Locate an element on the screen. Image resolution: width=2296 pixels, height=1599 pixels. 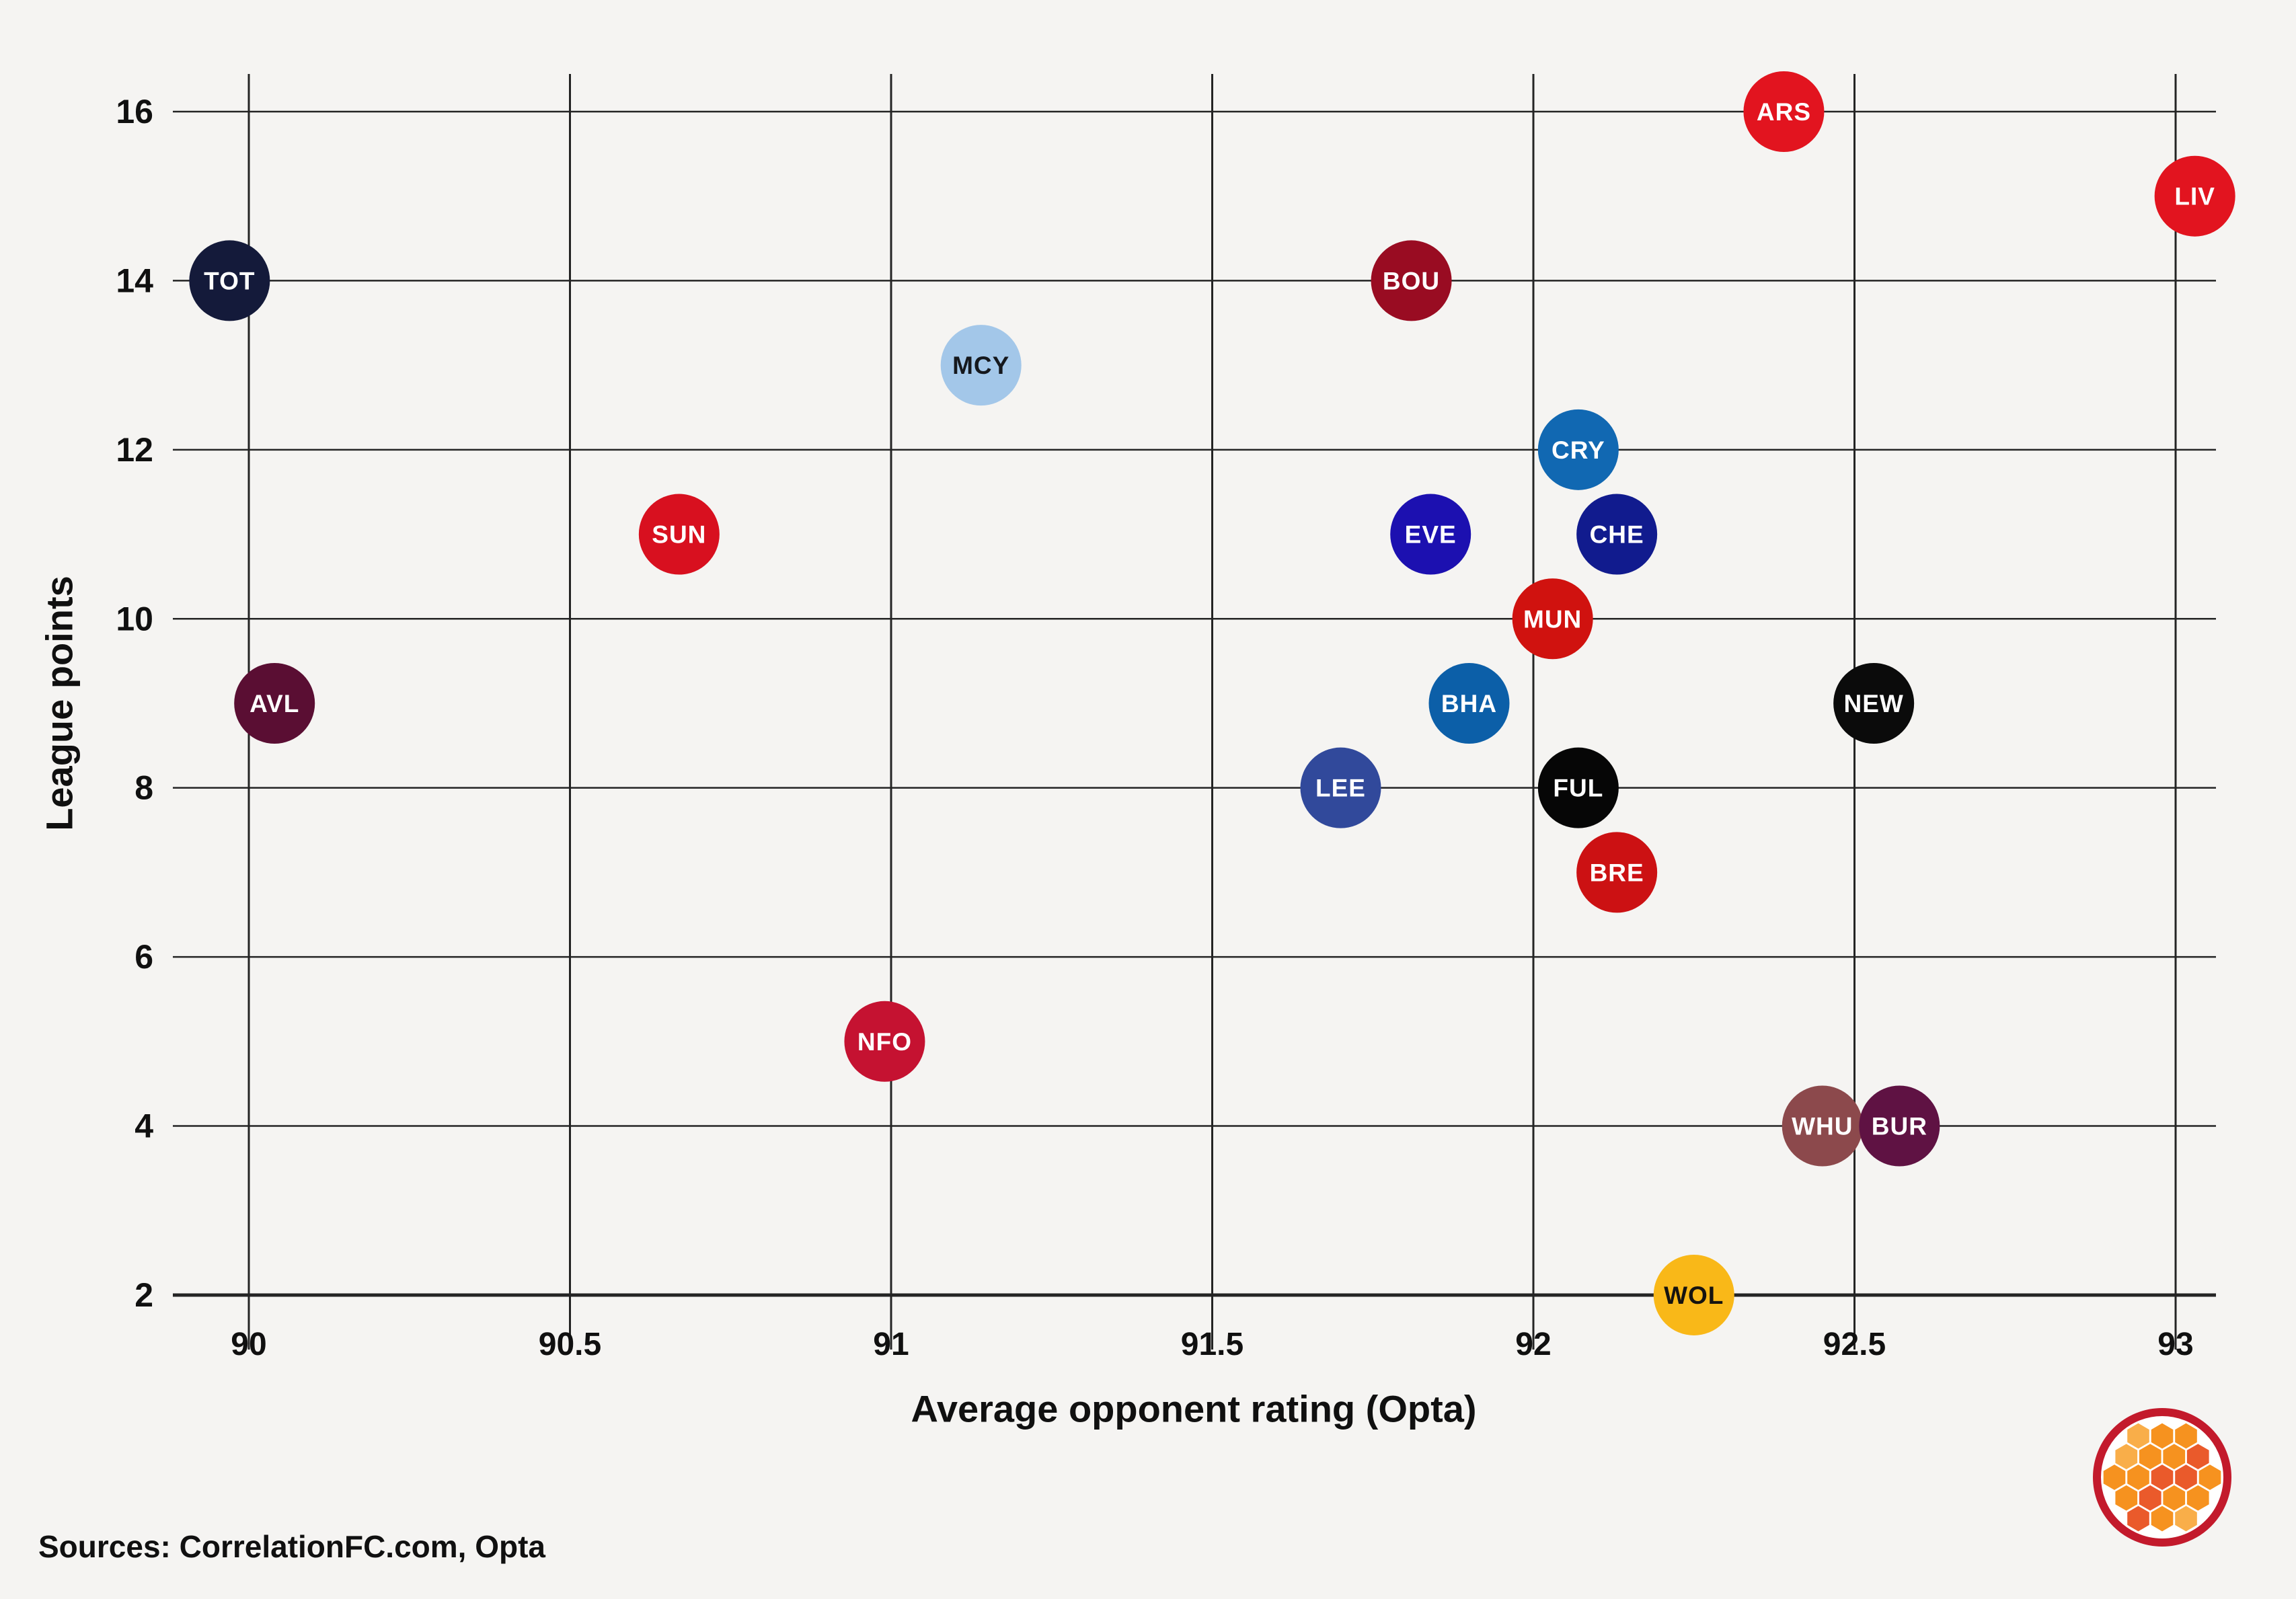
team-label-NFO: NFO is located at coordinates (884, 1042).